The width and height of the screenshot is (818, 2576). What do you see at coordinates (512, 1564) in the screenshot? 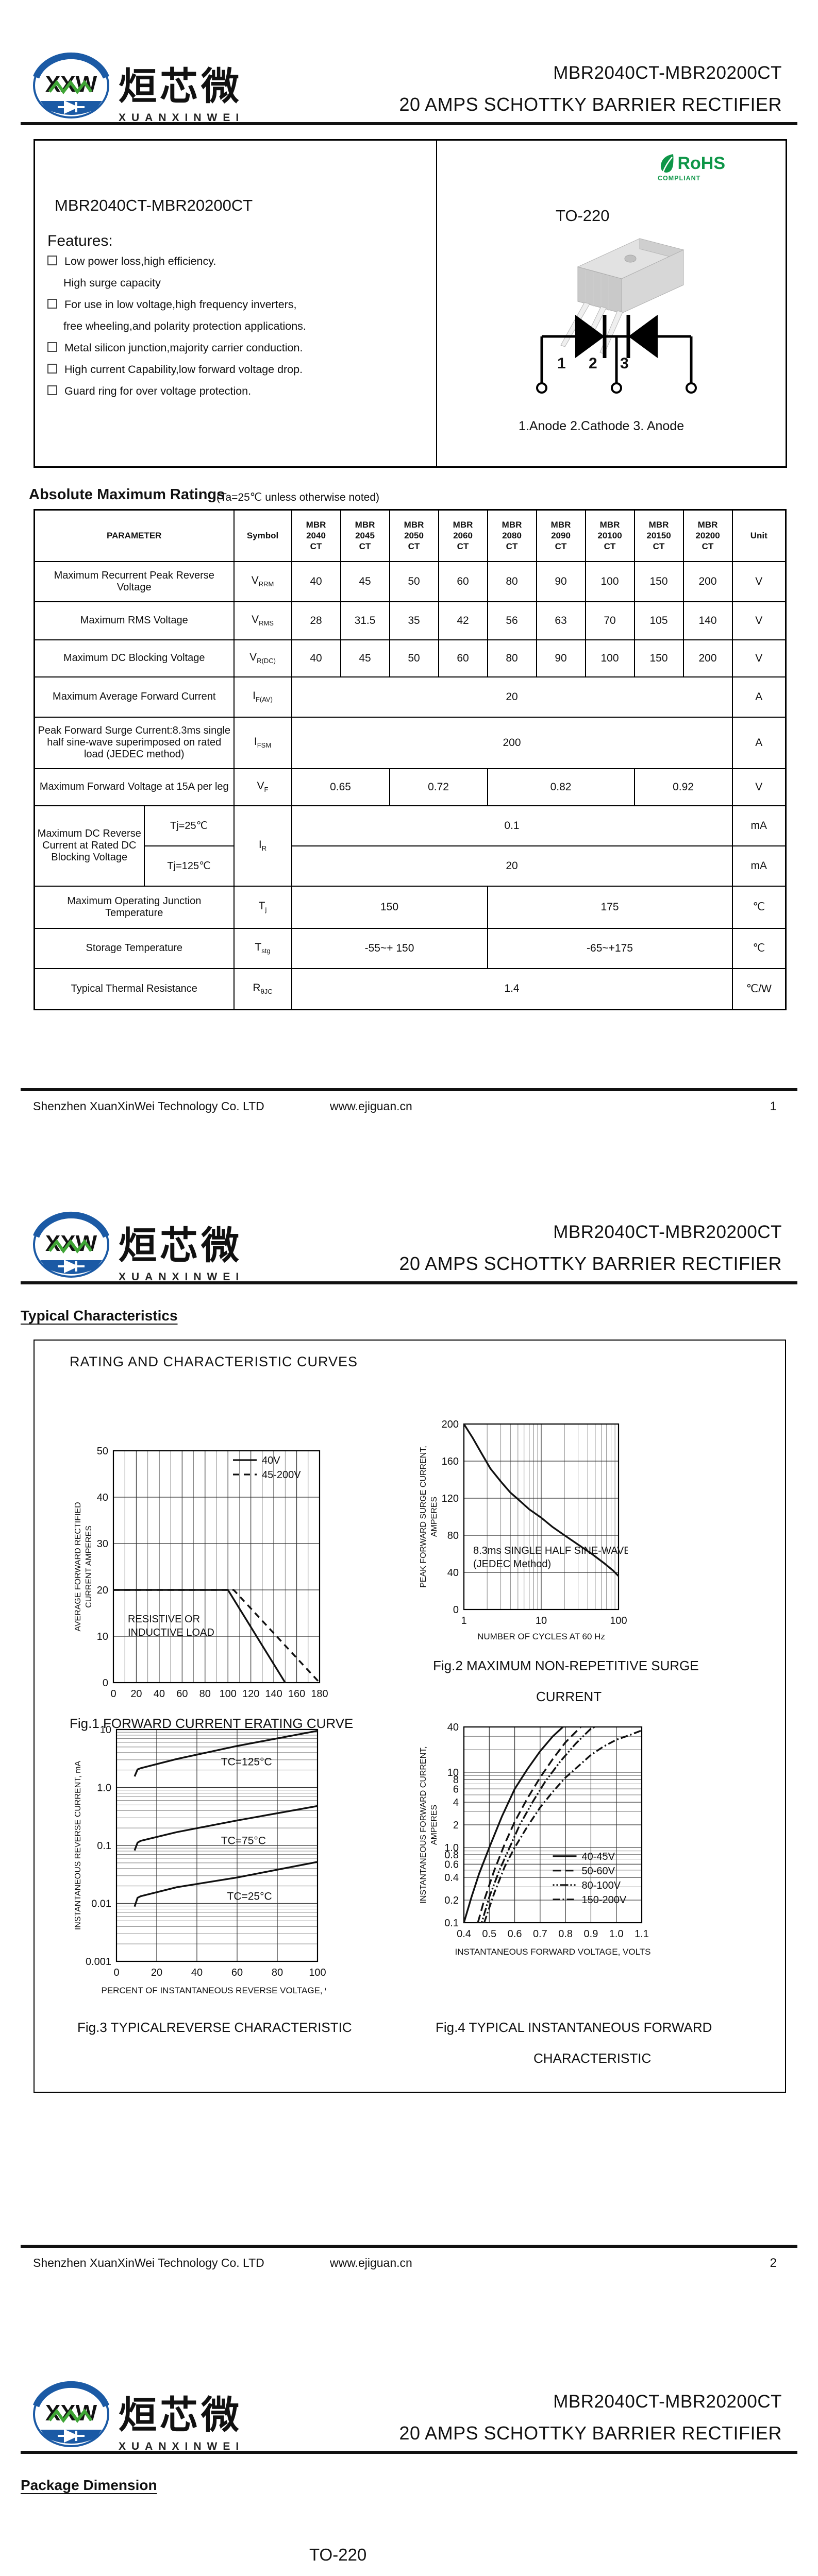
I see `svg-text: (JEDEC Method)` at bounding box center [512, 1564].